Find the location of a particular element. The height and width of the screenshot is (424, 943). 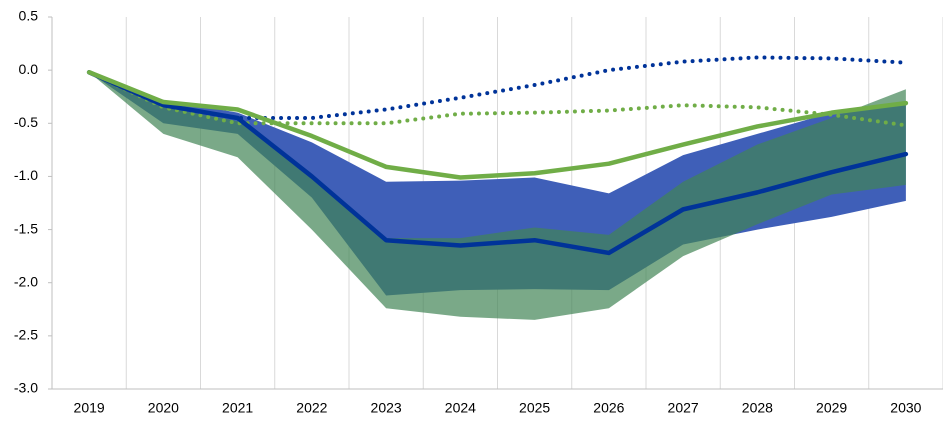

x-tick-label: 2021 is located at coordinates (237, 408).